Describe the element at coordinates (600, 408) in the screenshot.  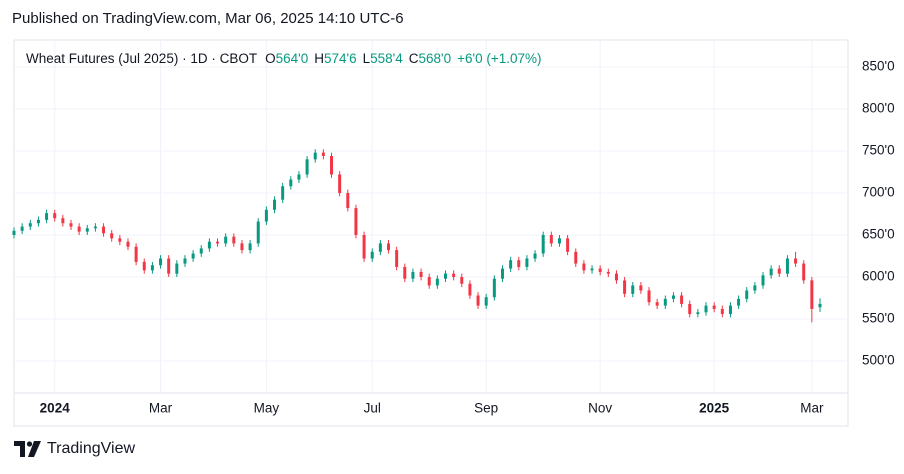
I see `x-tick-label: Nov` at that location.